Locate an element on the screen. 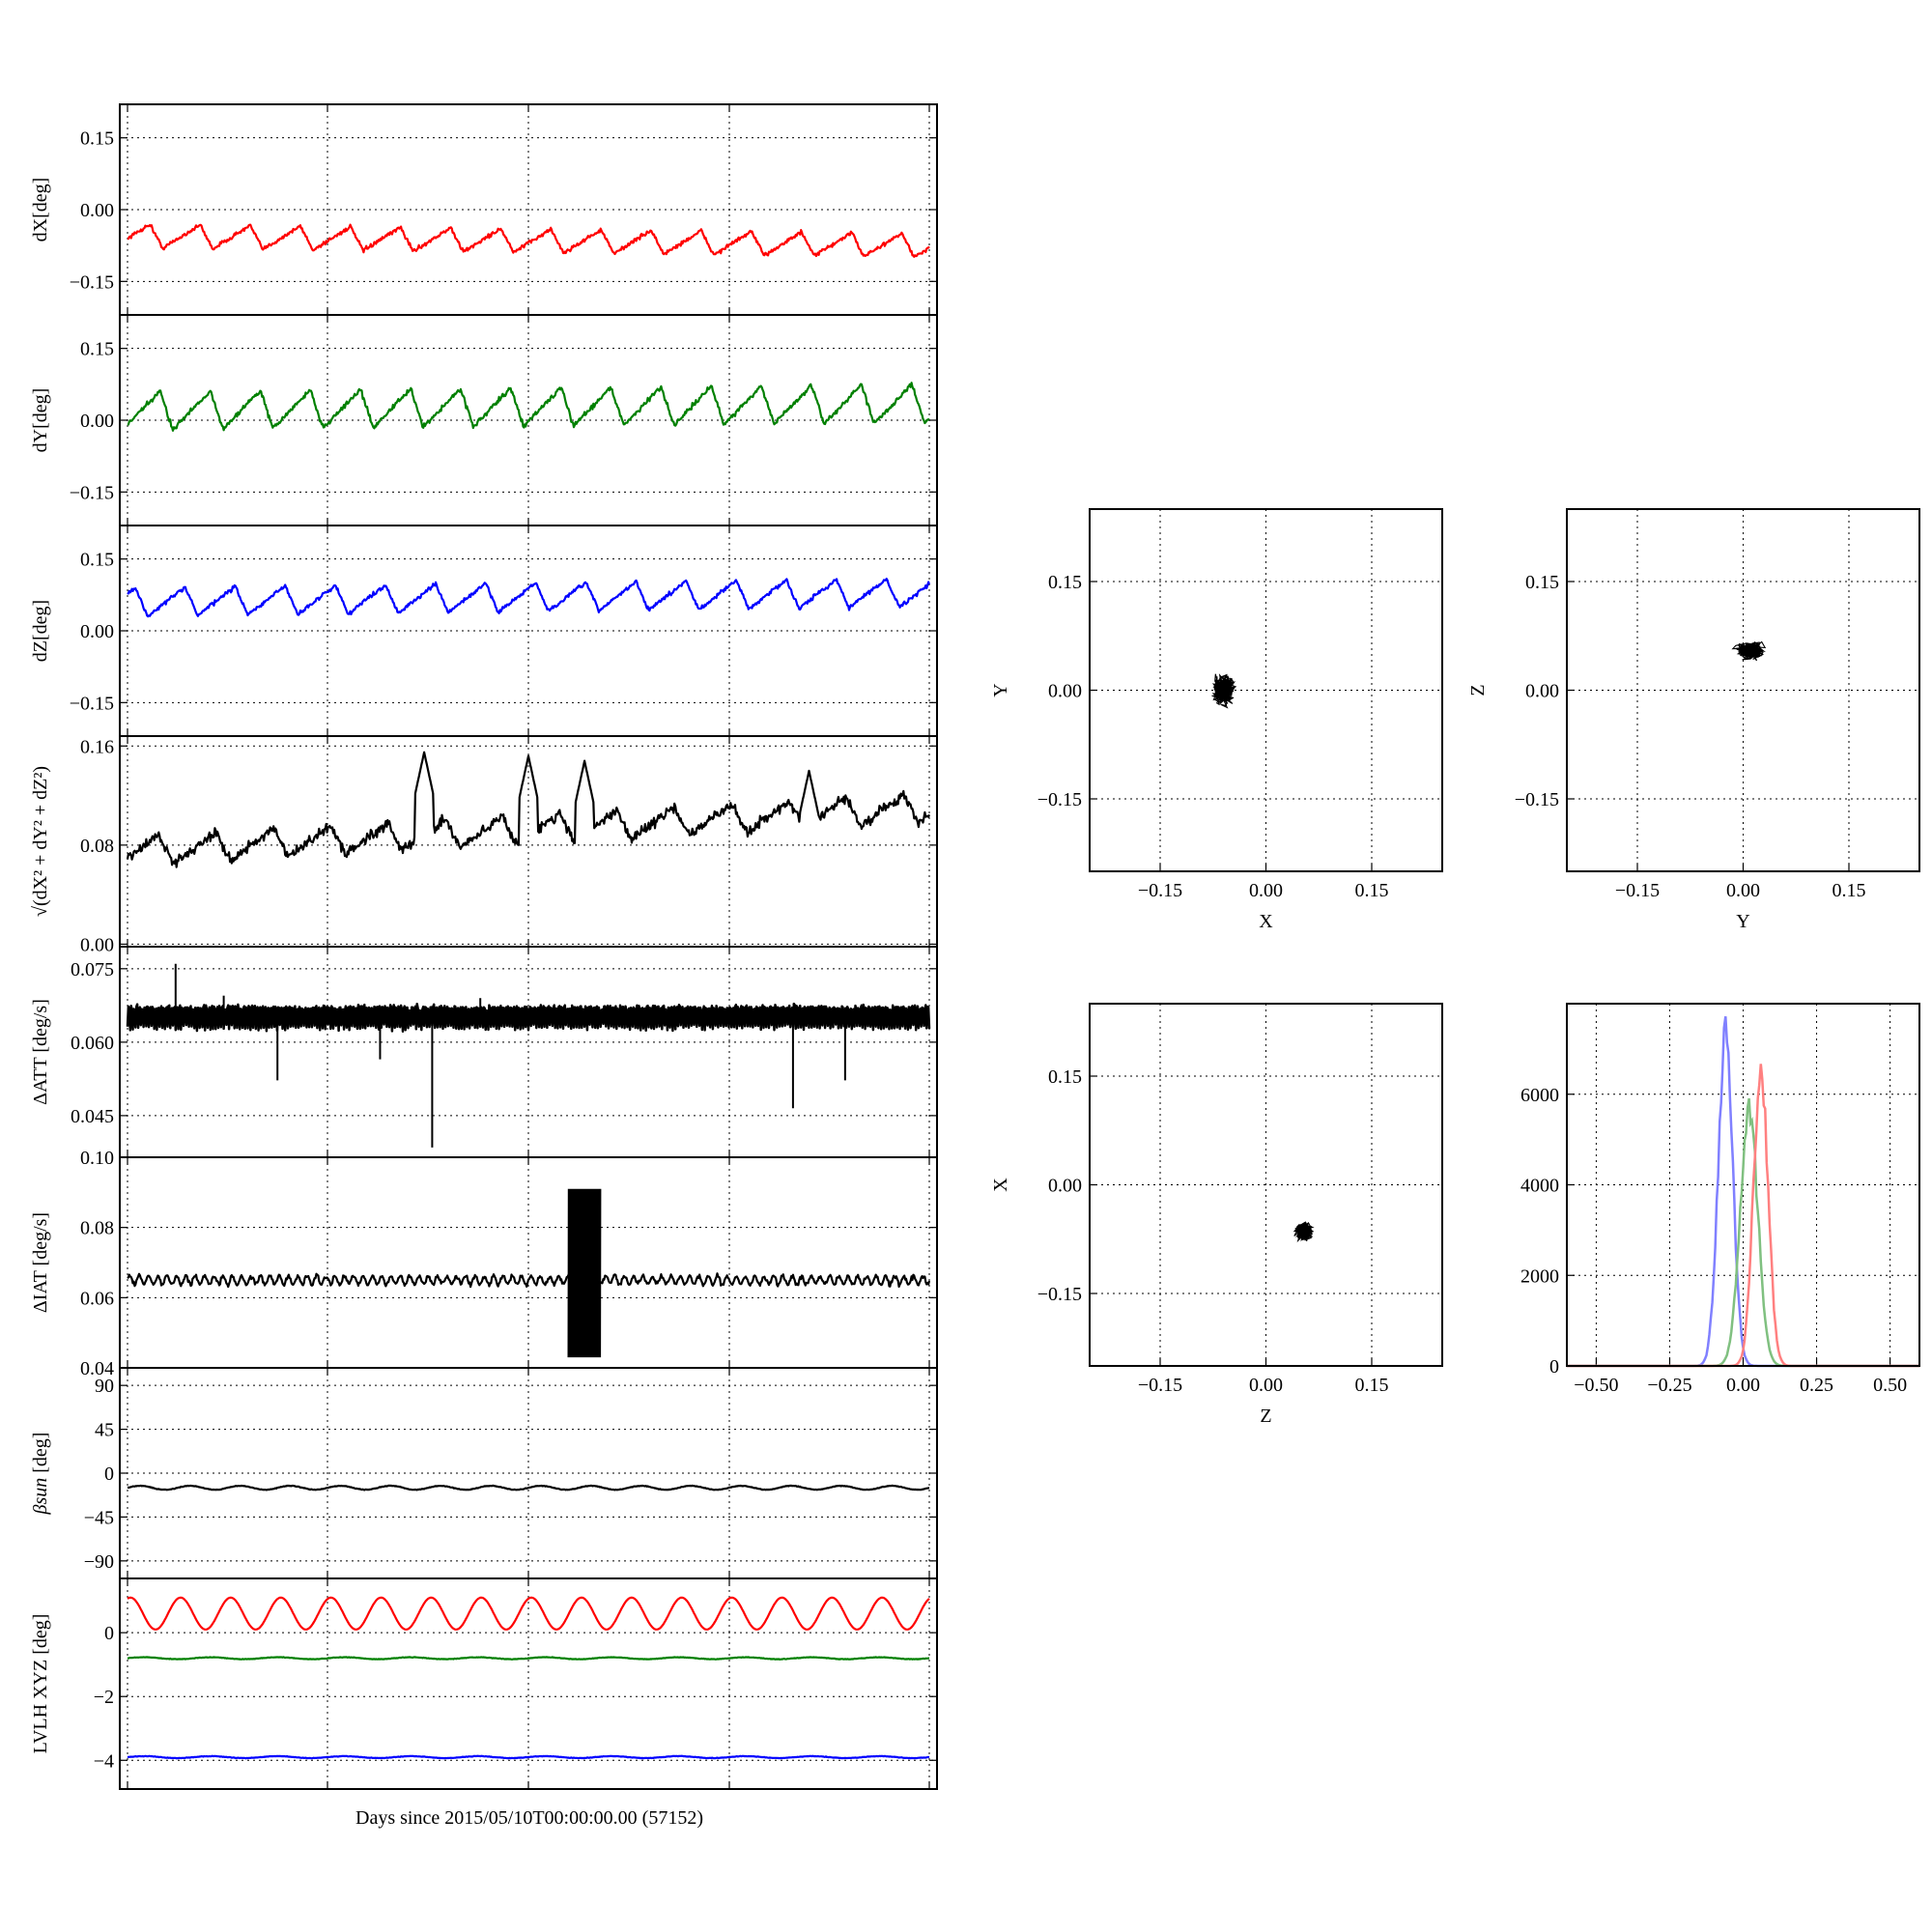  y-tick-label: 0.06 is located at coordinates (97, 1298).